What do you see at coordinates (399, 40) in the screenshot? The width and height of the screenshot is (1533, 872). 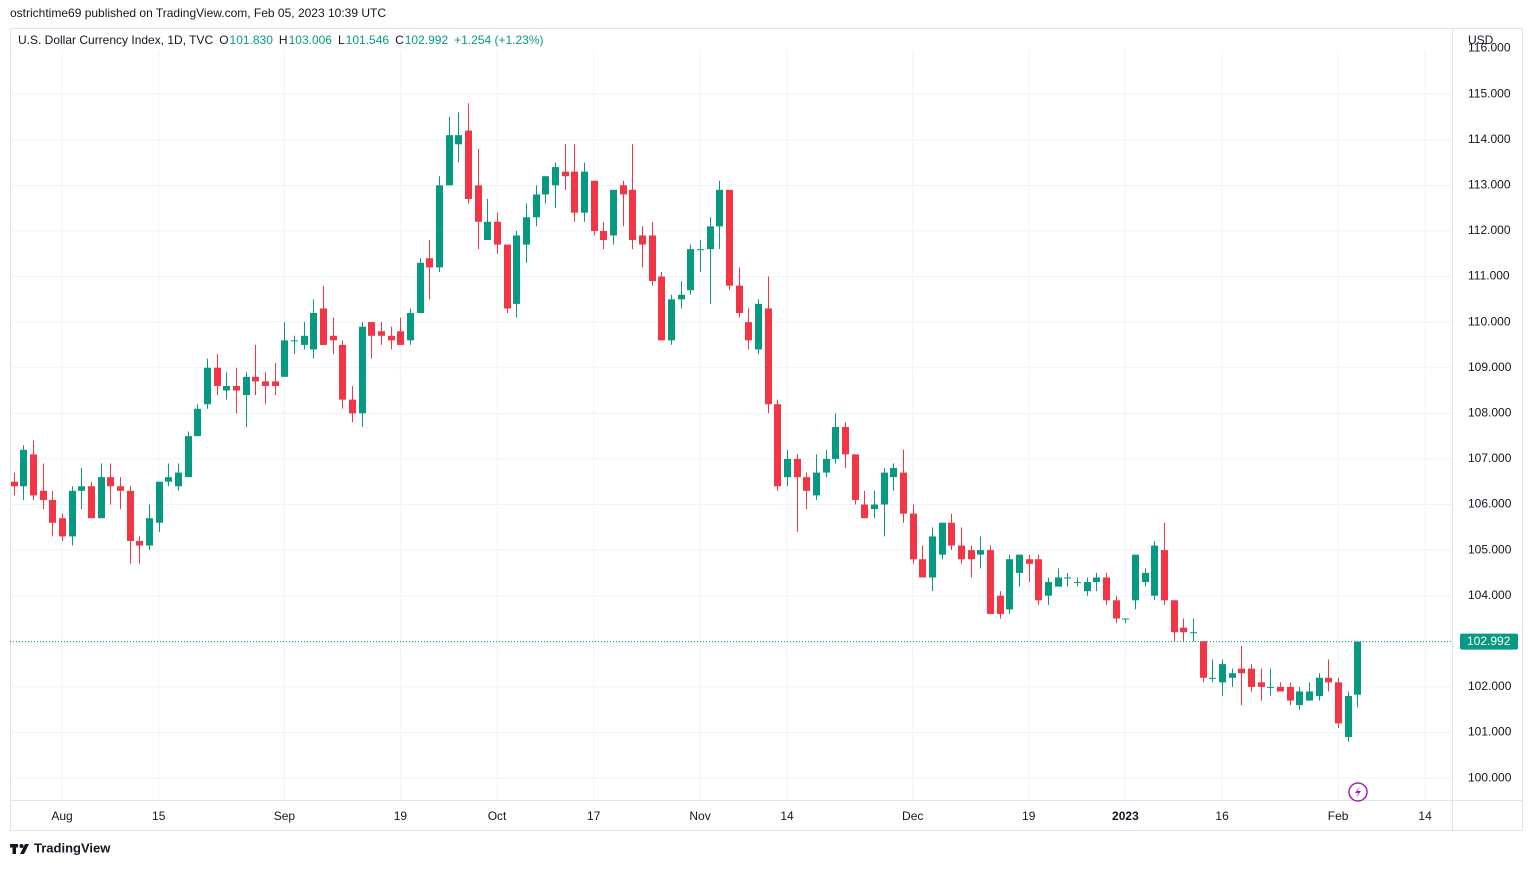 I see `legend-key: C` at bounding box center [399, 40].